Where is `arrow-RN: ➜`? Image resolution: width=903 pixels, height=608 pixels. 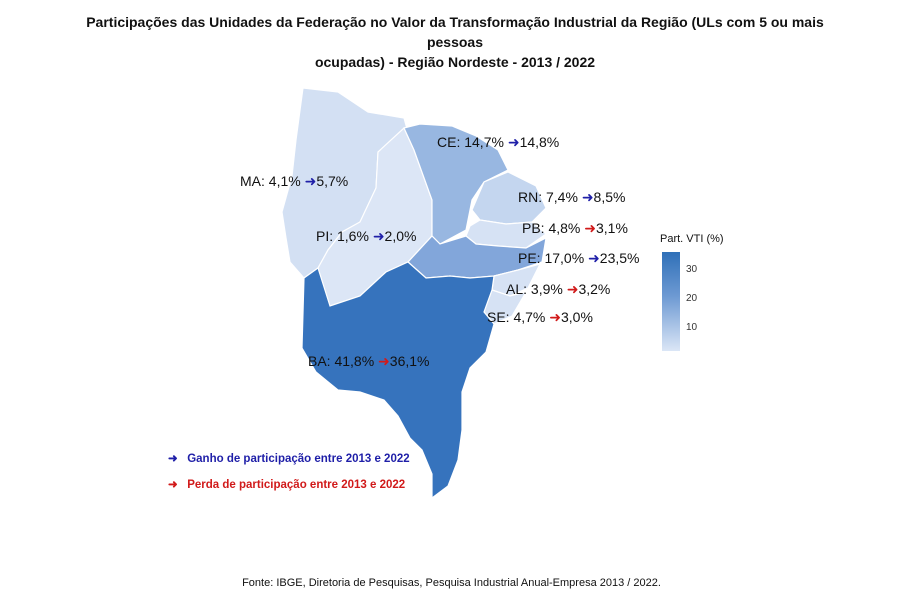 arrow-RN: ➜ is located at coordinates (588, 197).